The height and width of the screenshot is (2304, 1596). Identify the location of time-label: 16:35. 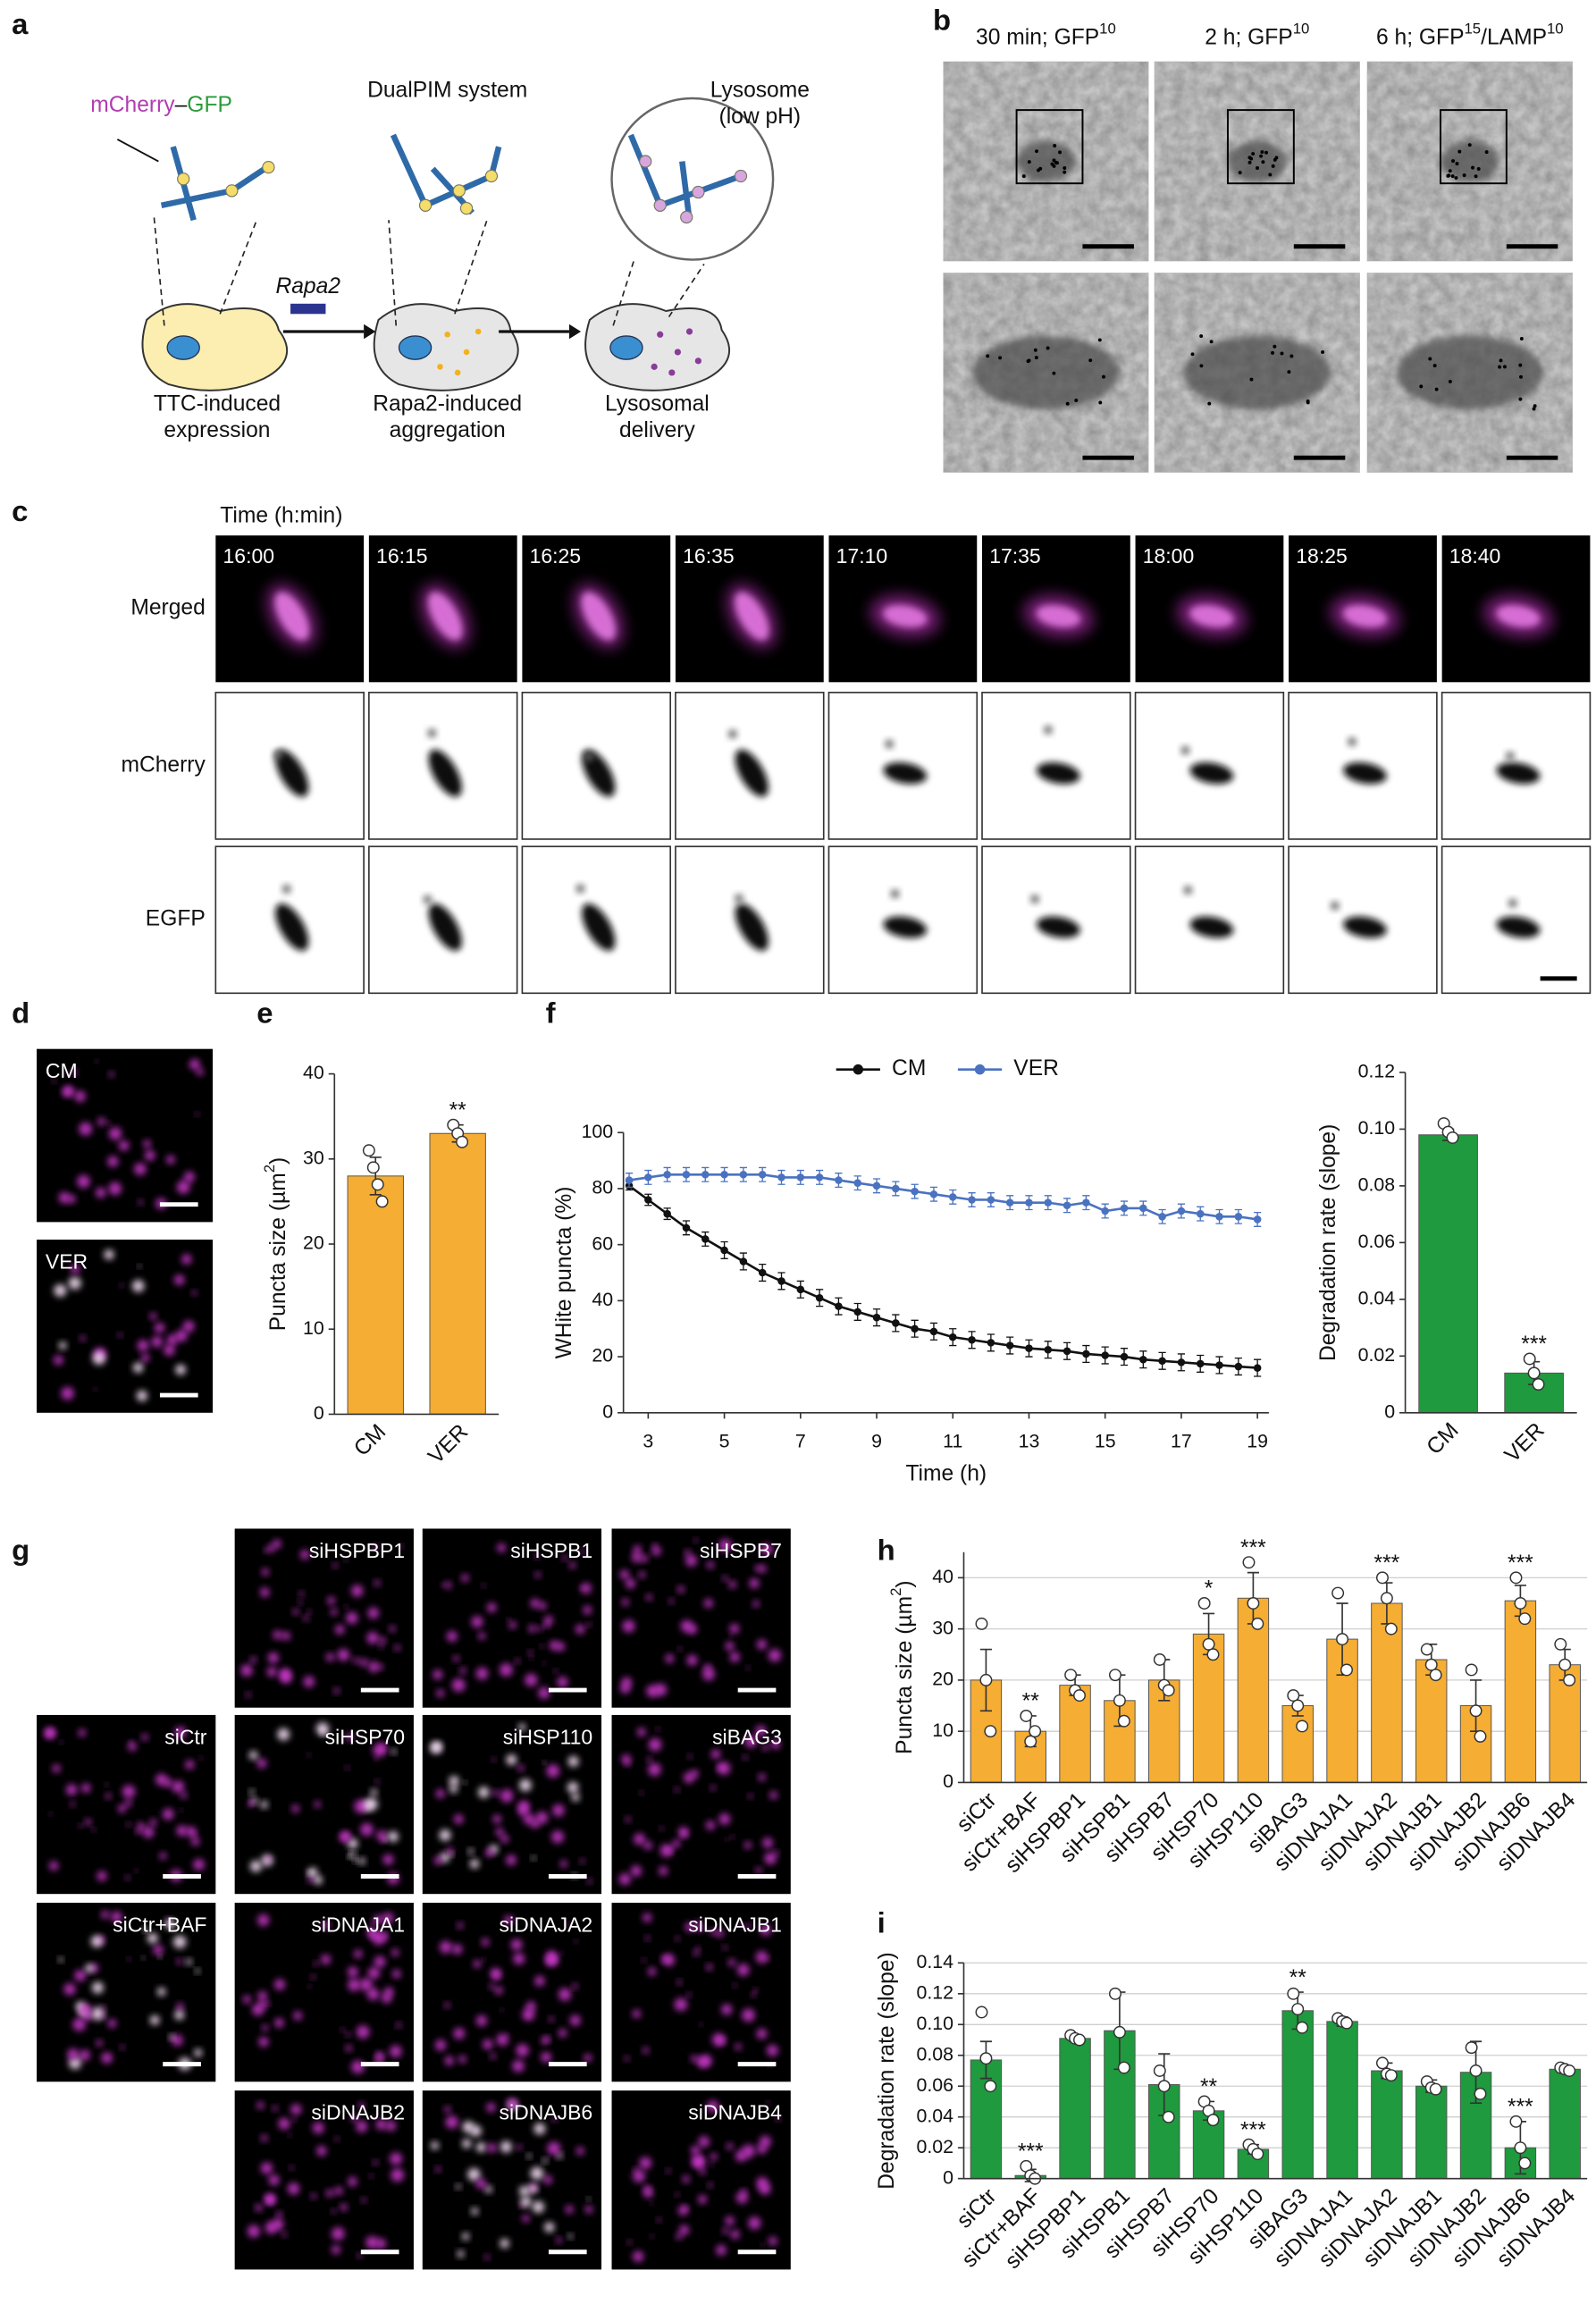
(708, 556).